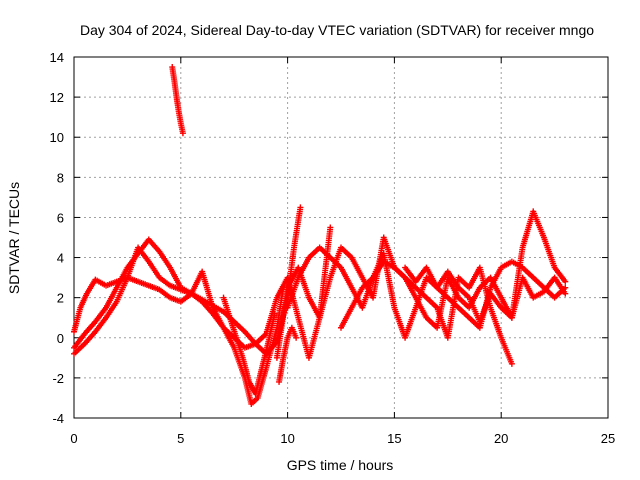 Image resolution: width=640 pixels, height=480 pixels. Describe the element at coordinates (57, 238) in the screenshot. I see `y-tick-labels: -4 -2 0 2 4 6 8 10 12 14` at that location.